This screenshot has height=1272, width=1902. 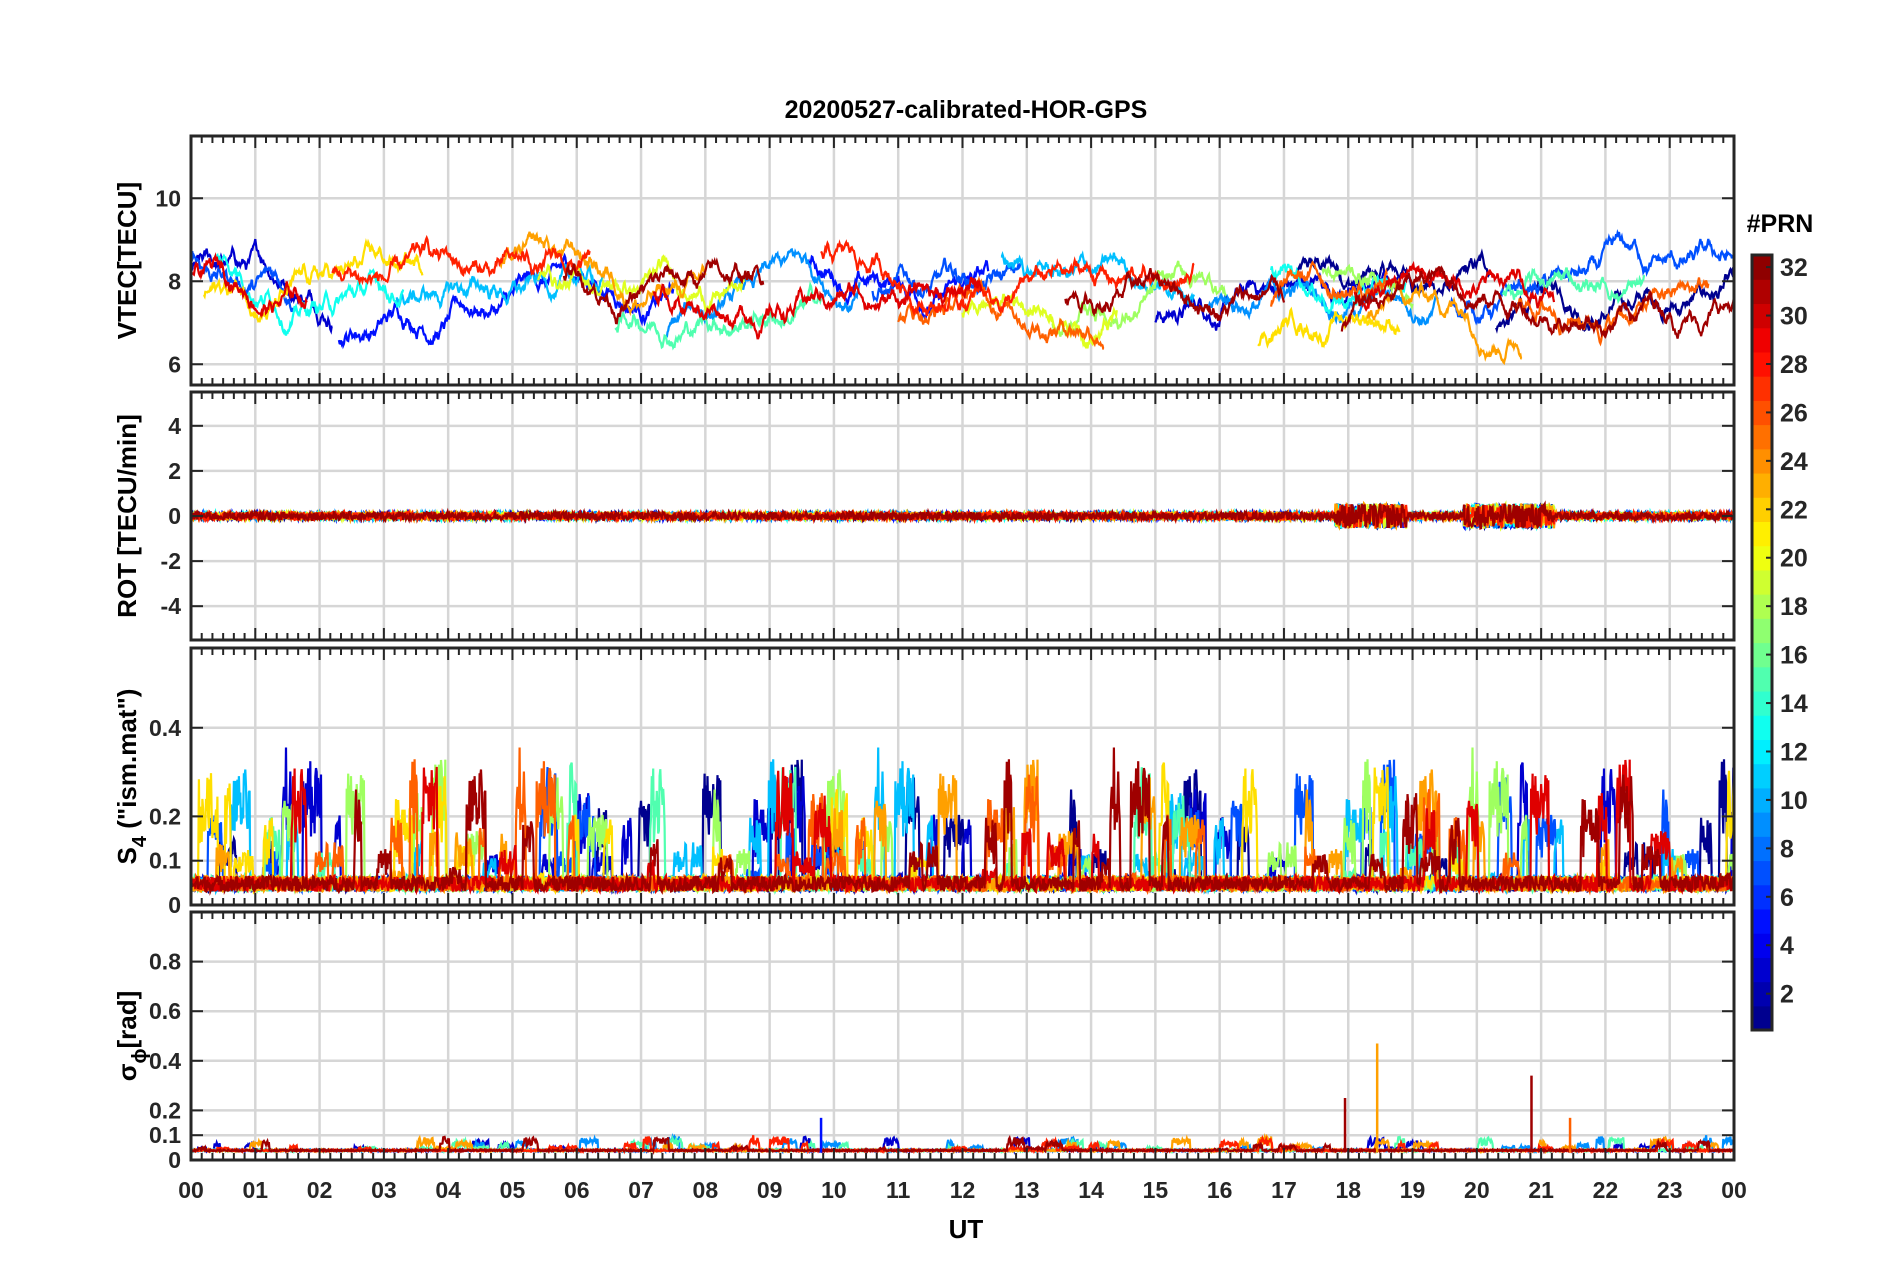 I want to click on colorbar-frame, so click(x=1762, y=642).